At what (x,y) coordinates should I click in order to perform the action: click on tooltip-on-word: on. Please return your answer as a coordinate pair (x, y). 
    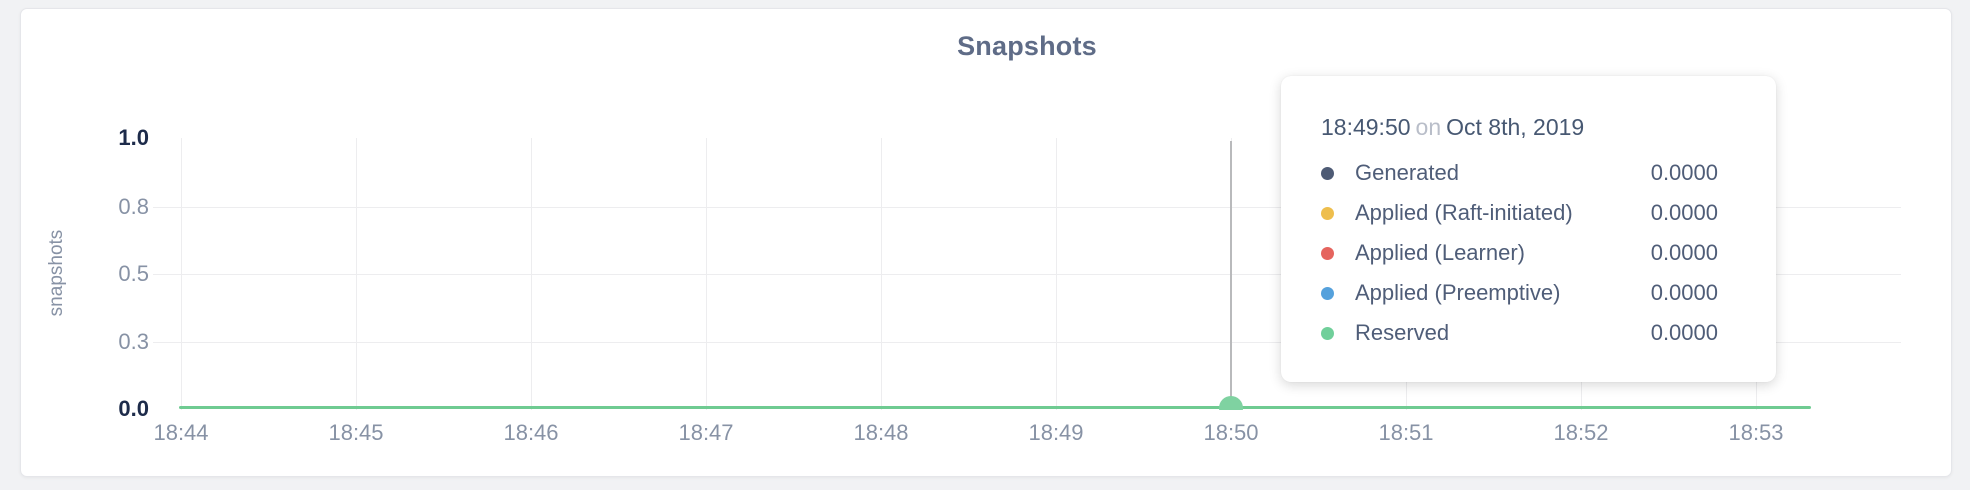
    Looking at the image, I should click on (1428, 127).